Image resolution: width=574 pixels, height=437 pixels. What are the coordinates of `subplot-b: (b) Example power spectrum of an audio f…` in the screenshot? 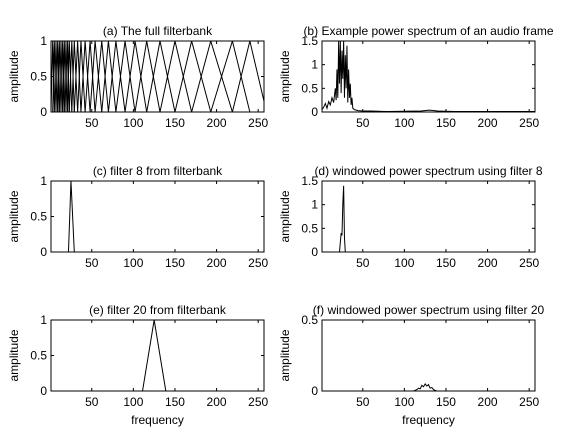 It's located at (416, 77).